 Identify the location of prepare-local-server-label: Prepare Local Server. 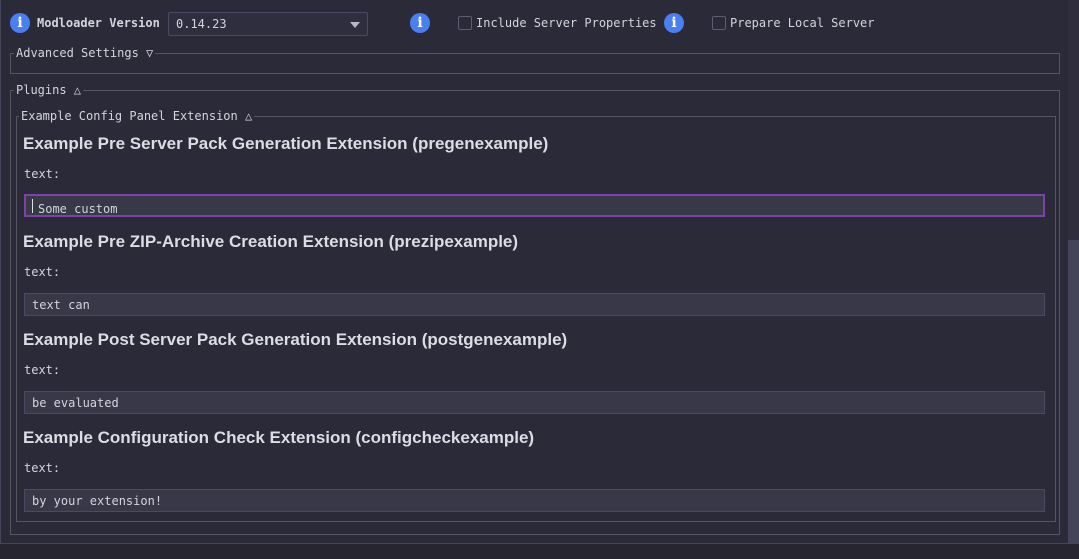
(802, 23).